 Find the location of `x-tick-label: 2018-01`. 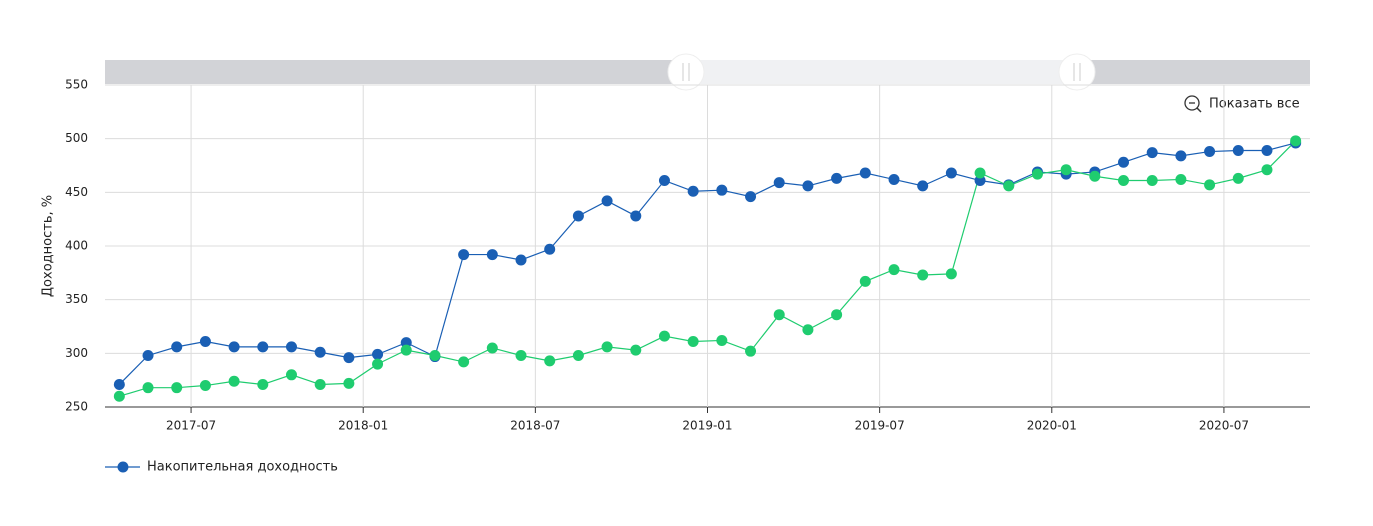

x-tick-label: 2018-01 is located at coordinates (363, 426).